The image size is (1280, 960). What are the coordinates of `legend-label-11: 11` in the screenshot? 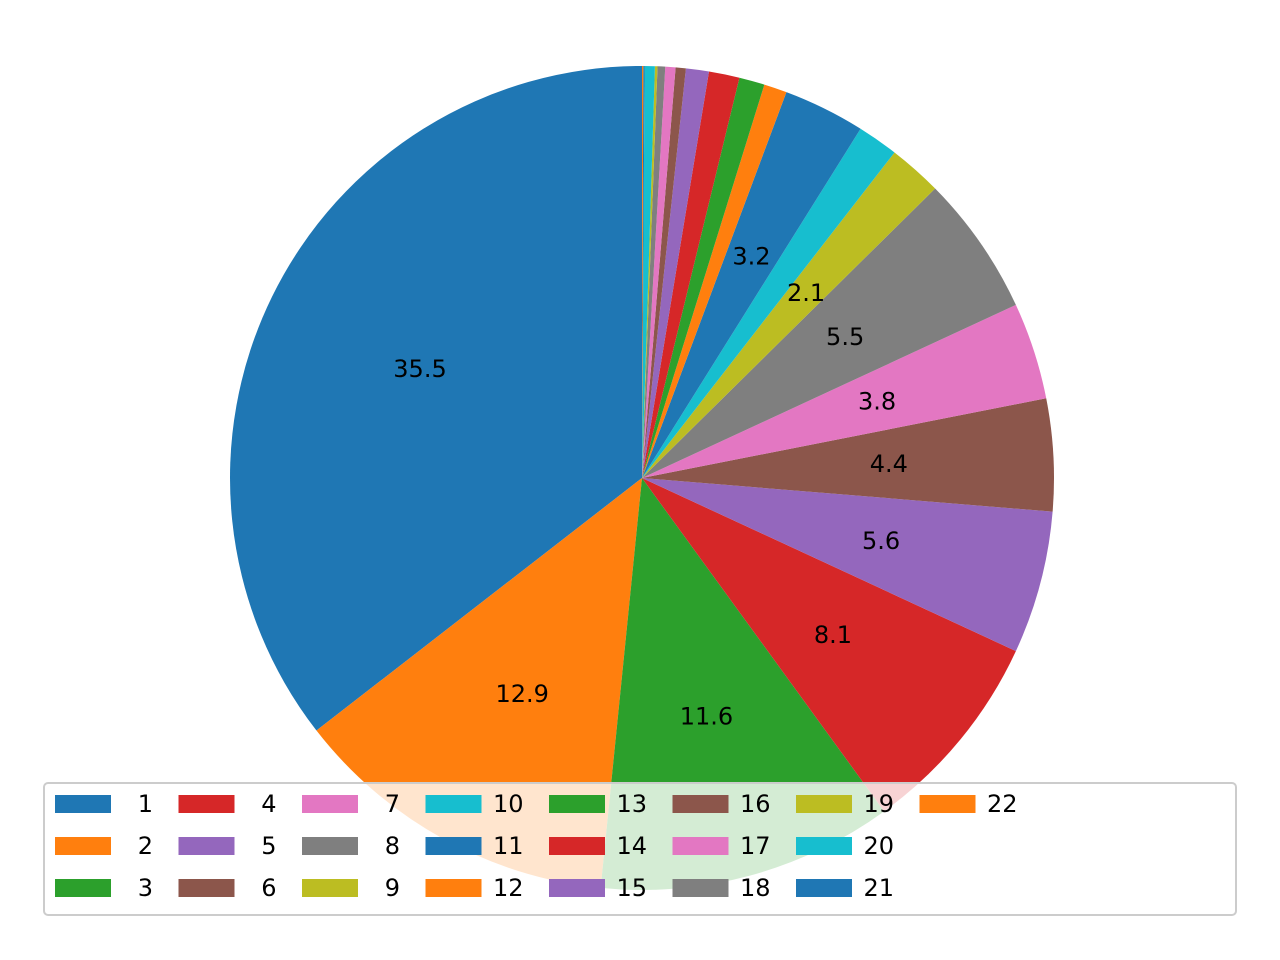 It's located at (508, 846).